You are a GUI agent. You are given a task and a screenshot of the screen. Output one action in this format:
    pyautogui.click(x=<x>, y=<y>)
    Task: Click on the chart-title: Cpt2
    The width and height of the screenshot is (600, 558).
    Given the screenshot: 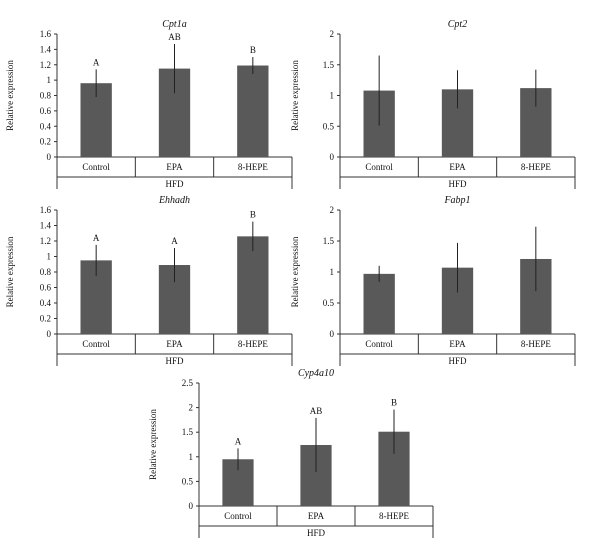 What is the action you would take?
    pyautogui.click(x=457, y=24)
    